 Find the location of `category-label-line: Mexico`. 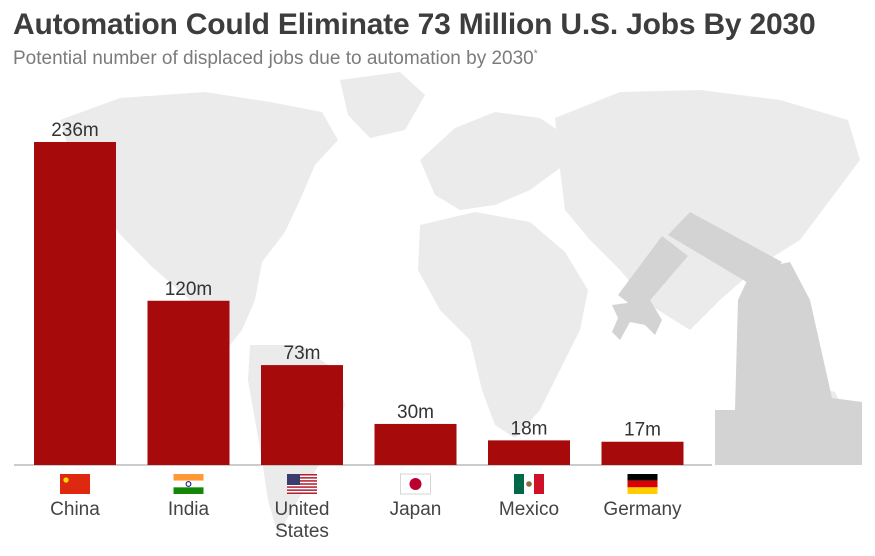

category-label-line: Mexico is located at coordinates (529, 509).